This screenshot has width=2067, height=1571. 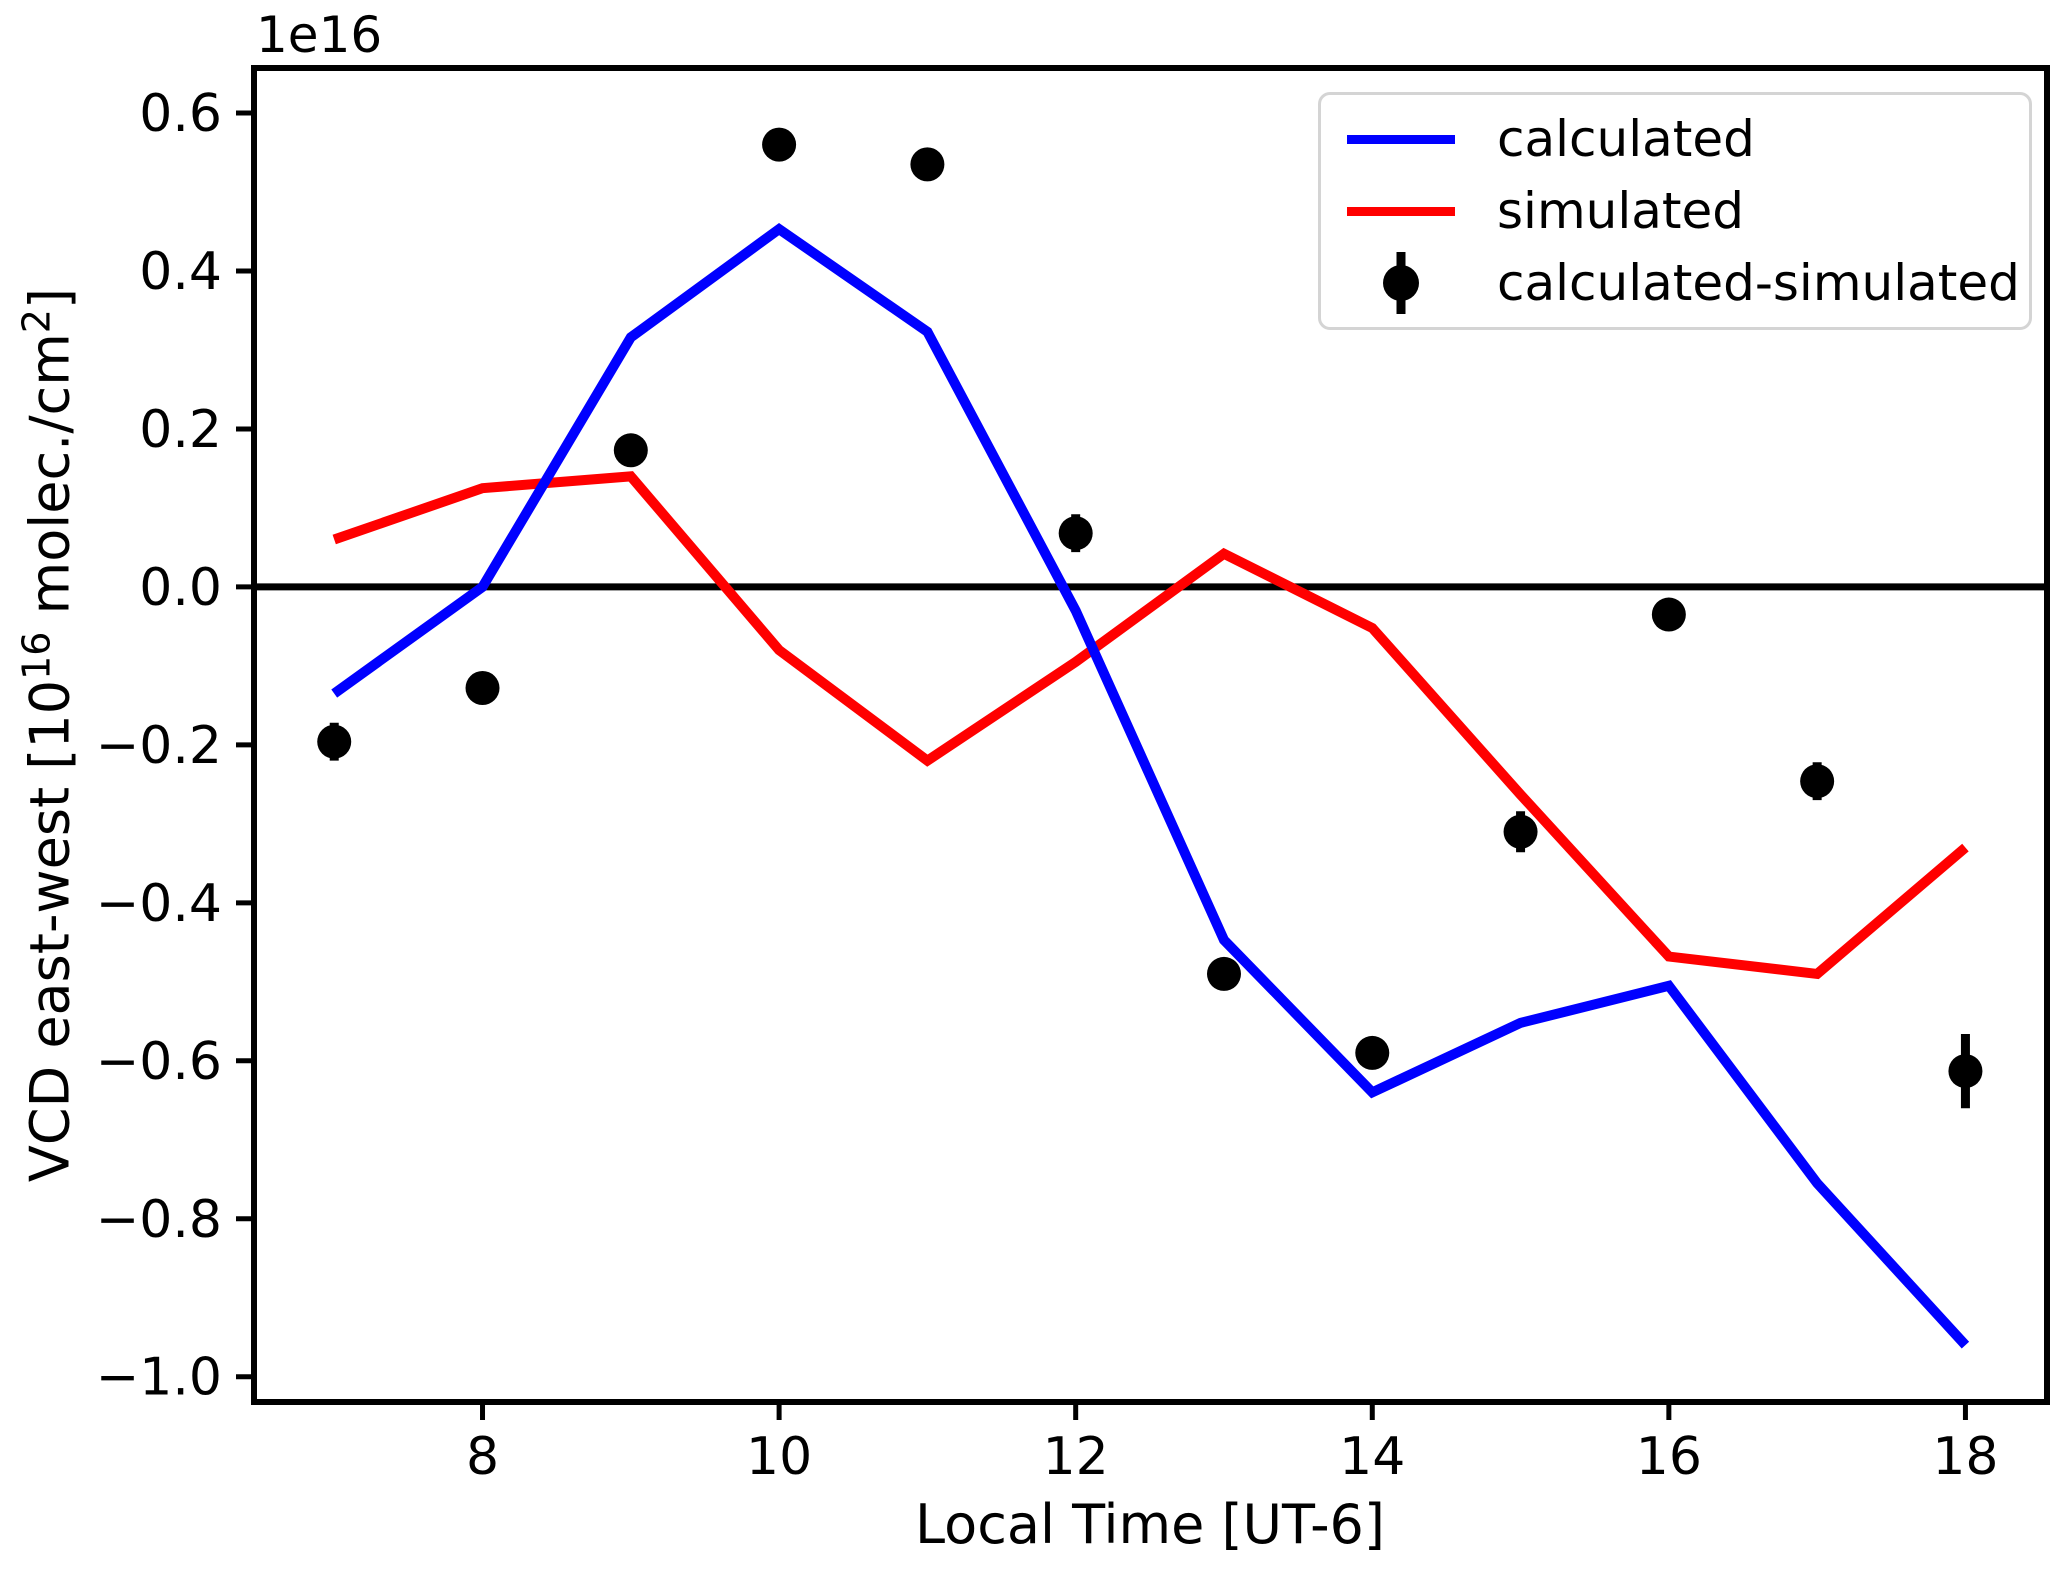 What do you see at coordinates (1626, 139) in the screenshot?
I see `legend-label-calculated: calculated` at bounding box center [1626, 139].